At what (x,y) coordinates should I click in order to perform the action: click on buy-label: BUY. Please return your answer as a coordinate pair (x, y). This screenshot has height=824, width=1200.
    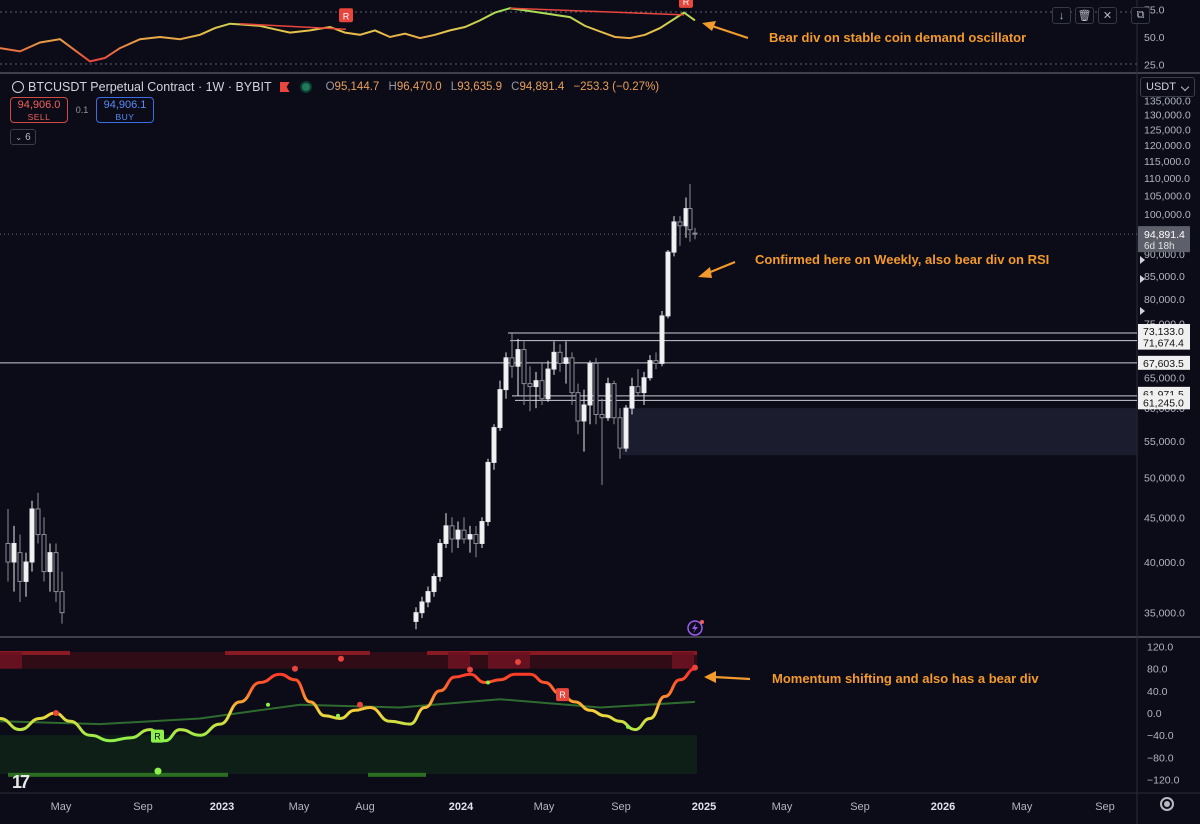
    Looking at the image, I should click on (125, 117).